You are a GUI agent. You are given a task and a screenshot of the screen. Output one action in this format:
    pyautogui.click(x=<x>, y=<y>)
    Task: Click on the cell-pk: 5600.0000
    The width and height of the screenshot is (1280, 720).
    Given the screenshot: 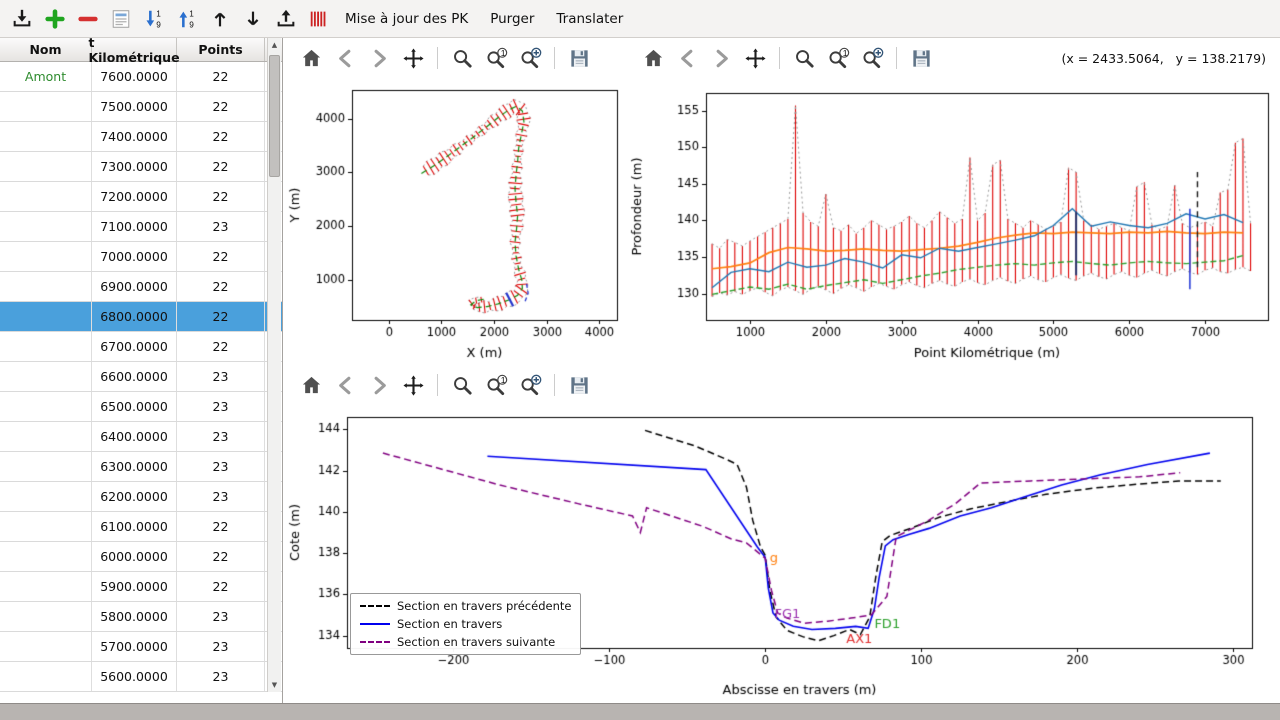 What is the action you would take?
    pyautogui.click(x=134, y=676)
    